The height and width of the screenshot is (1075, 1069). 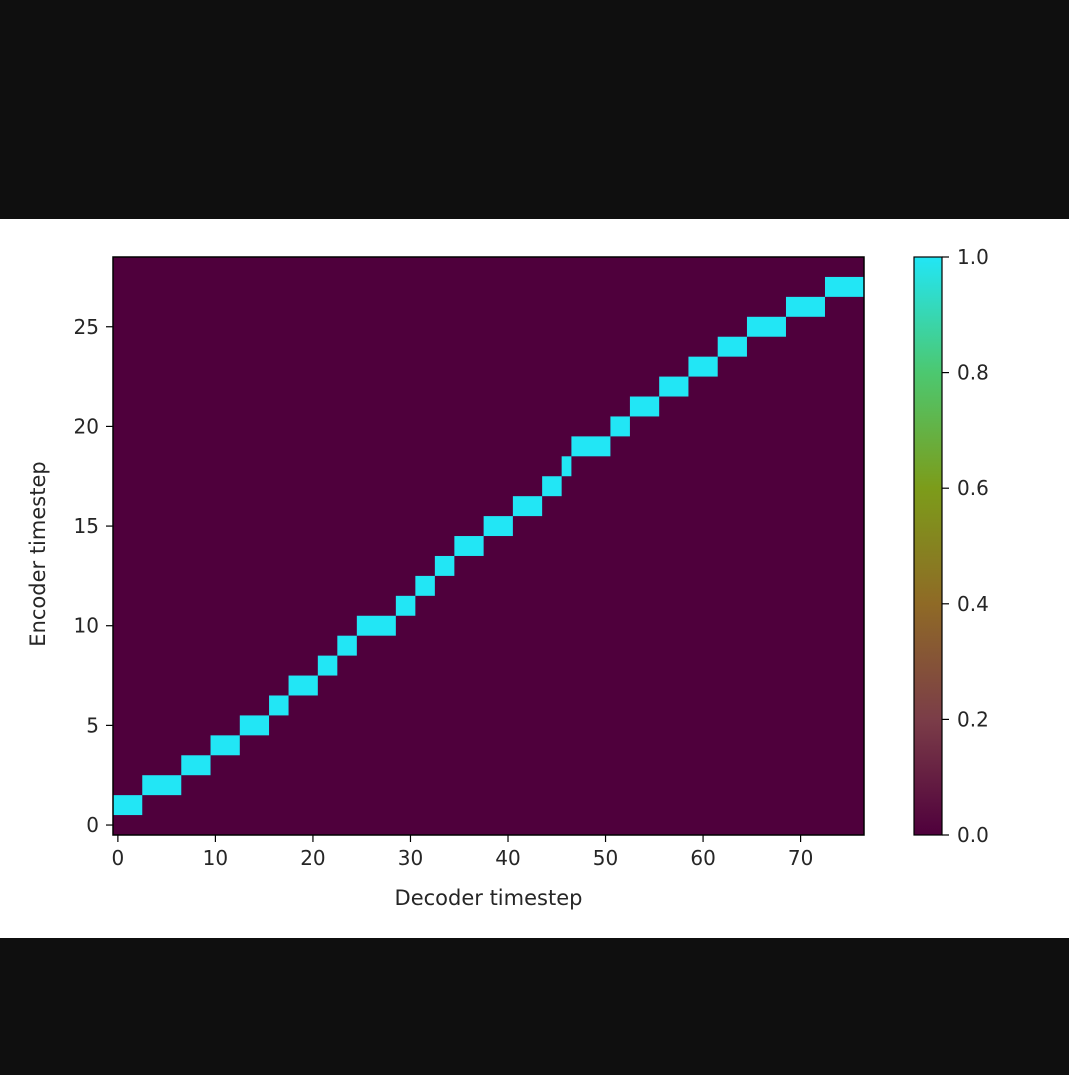 I want to click on y-tick-label: 10, so click(x=86, y=626).